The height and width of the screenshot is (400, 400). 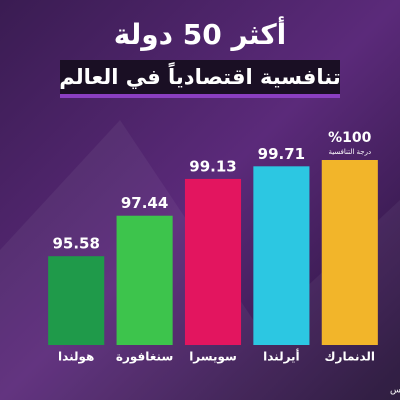 I want to click on x-tick-label: الدنمارك, so click(x=350, y=357).